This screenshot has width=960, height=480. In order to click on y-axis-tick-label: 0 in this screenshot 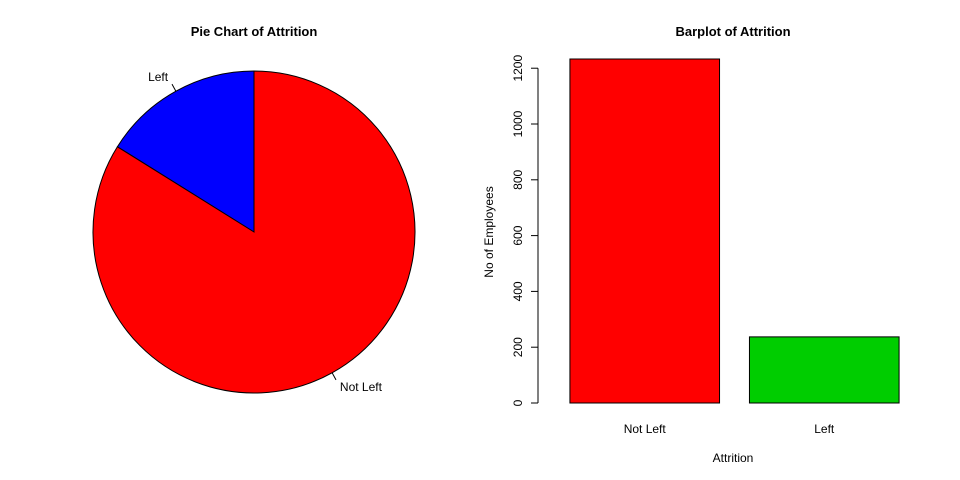, I will do `click(518, 402)`.